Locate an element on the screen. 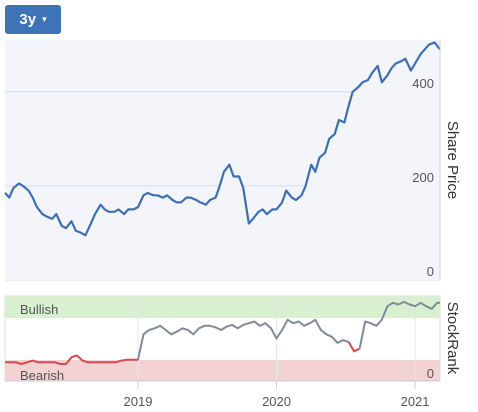 This screenshot has width=478, height=412. chevron-down-icon: ▾ is located at coordinates (44, 19).